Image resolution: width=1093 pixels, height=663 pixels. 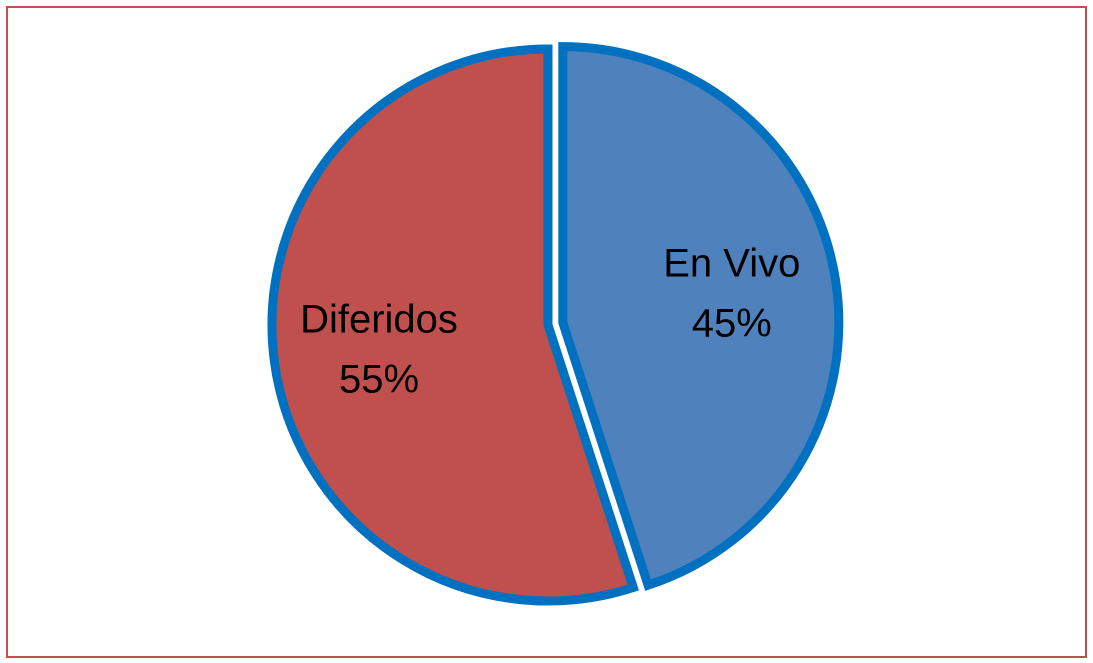 I want to click on slice-label: Diferidos, so click(x=379, y=319).